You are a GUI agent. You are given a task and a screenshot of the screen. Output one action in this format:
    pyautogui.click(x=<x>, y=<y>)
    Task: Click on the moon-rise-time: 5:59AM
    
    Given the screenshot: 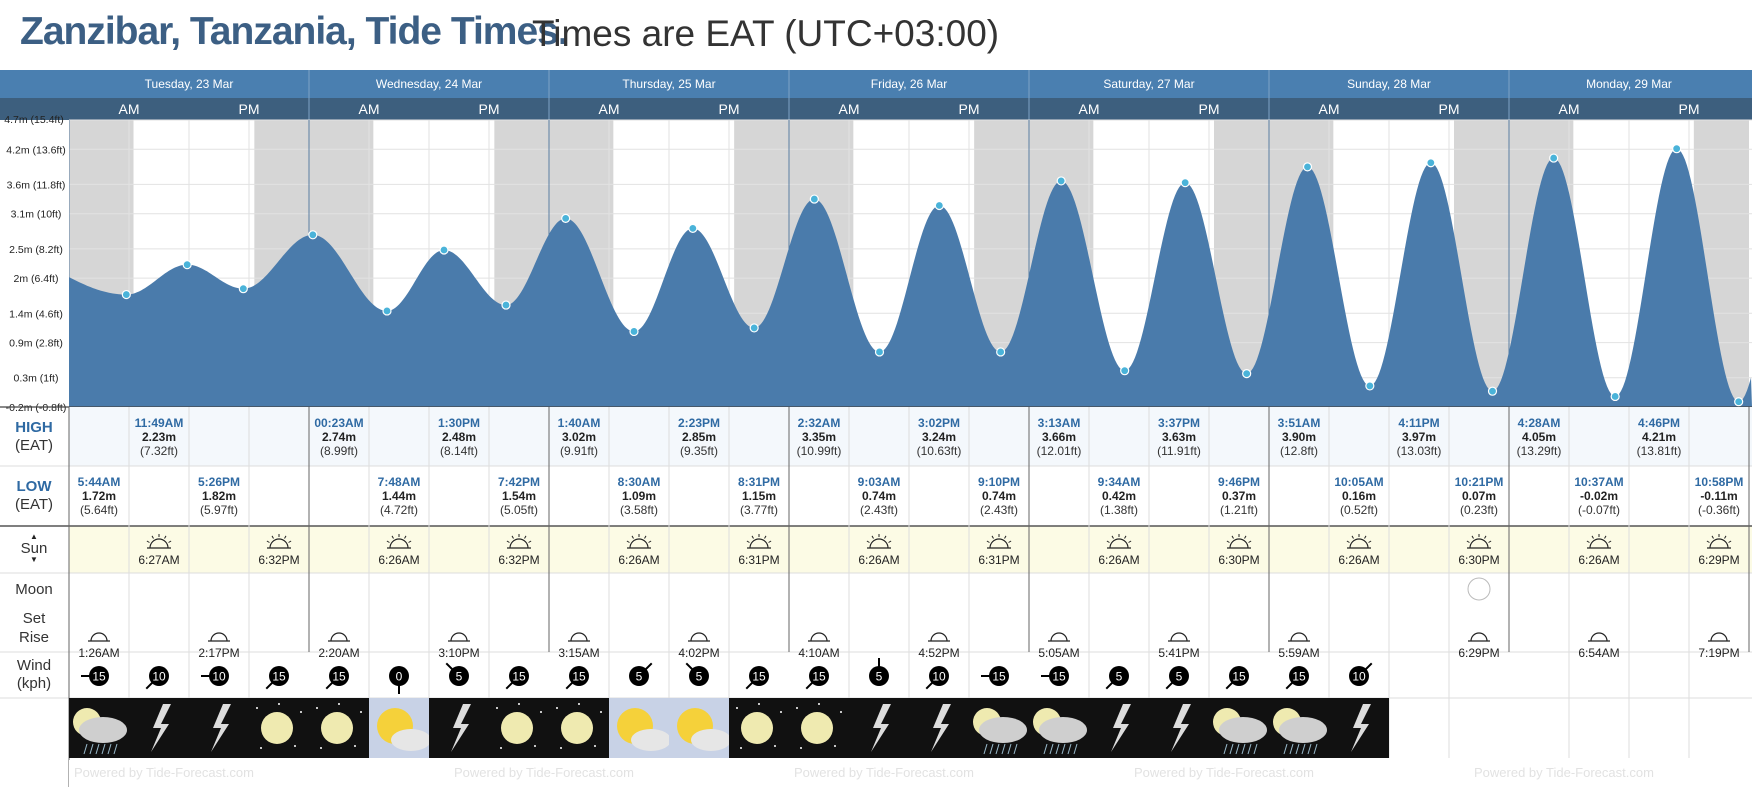 What is the action you would take?
    pyautogui.click(x=1299, y=653)
    